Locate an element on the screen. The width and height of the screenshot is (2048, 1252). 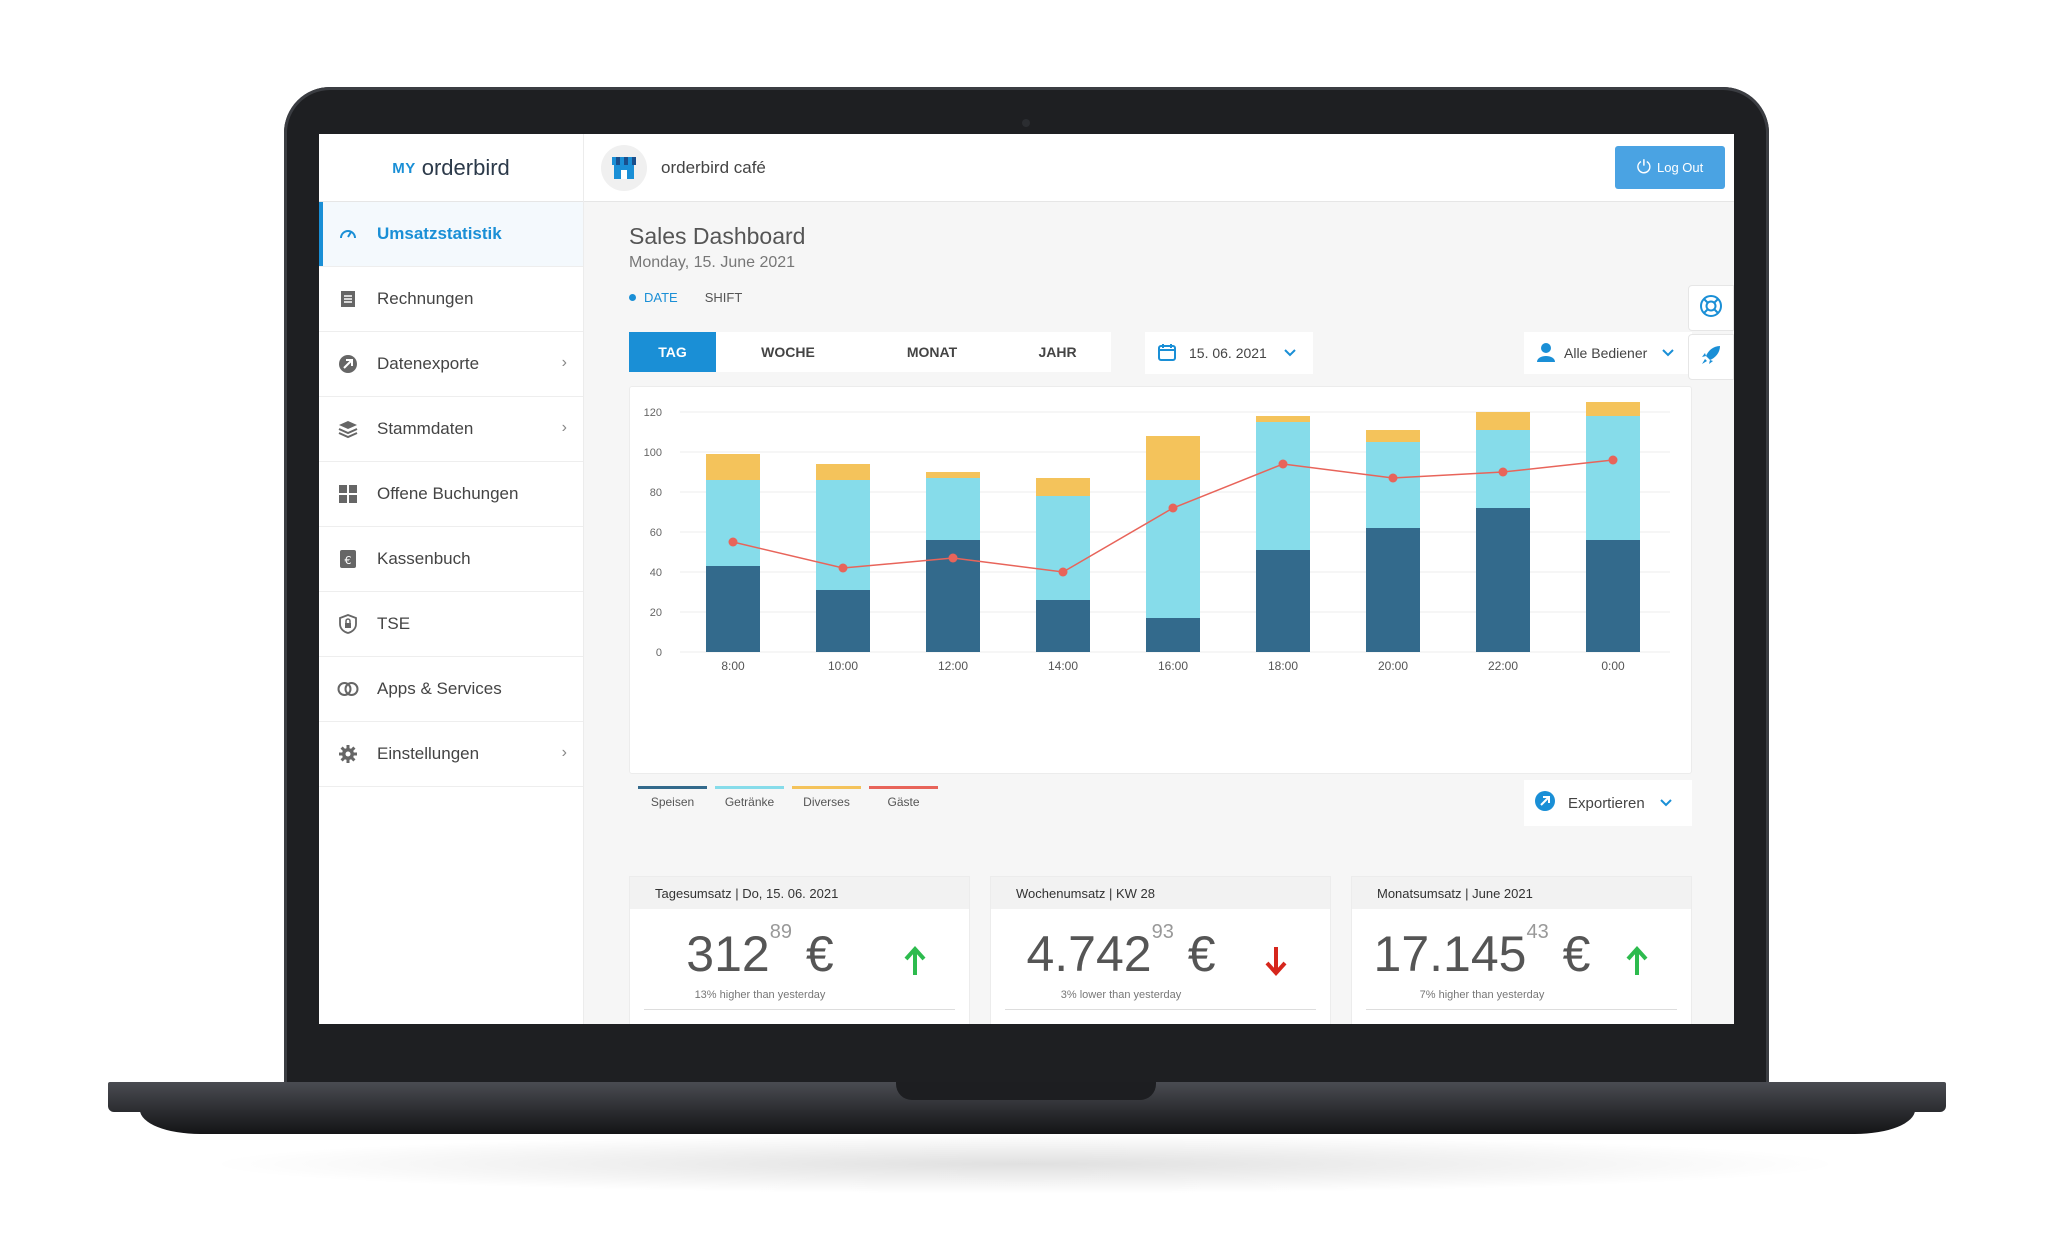
launch-button is located at coordinates (1711, 357).